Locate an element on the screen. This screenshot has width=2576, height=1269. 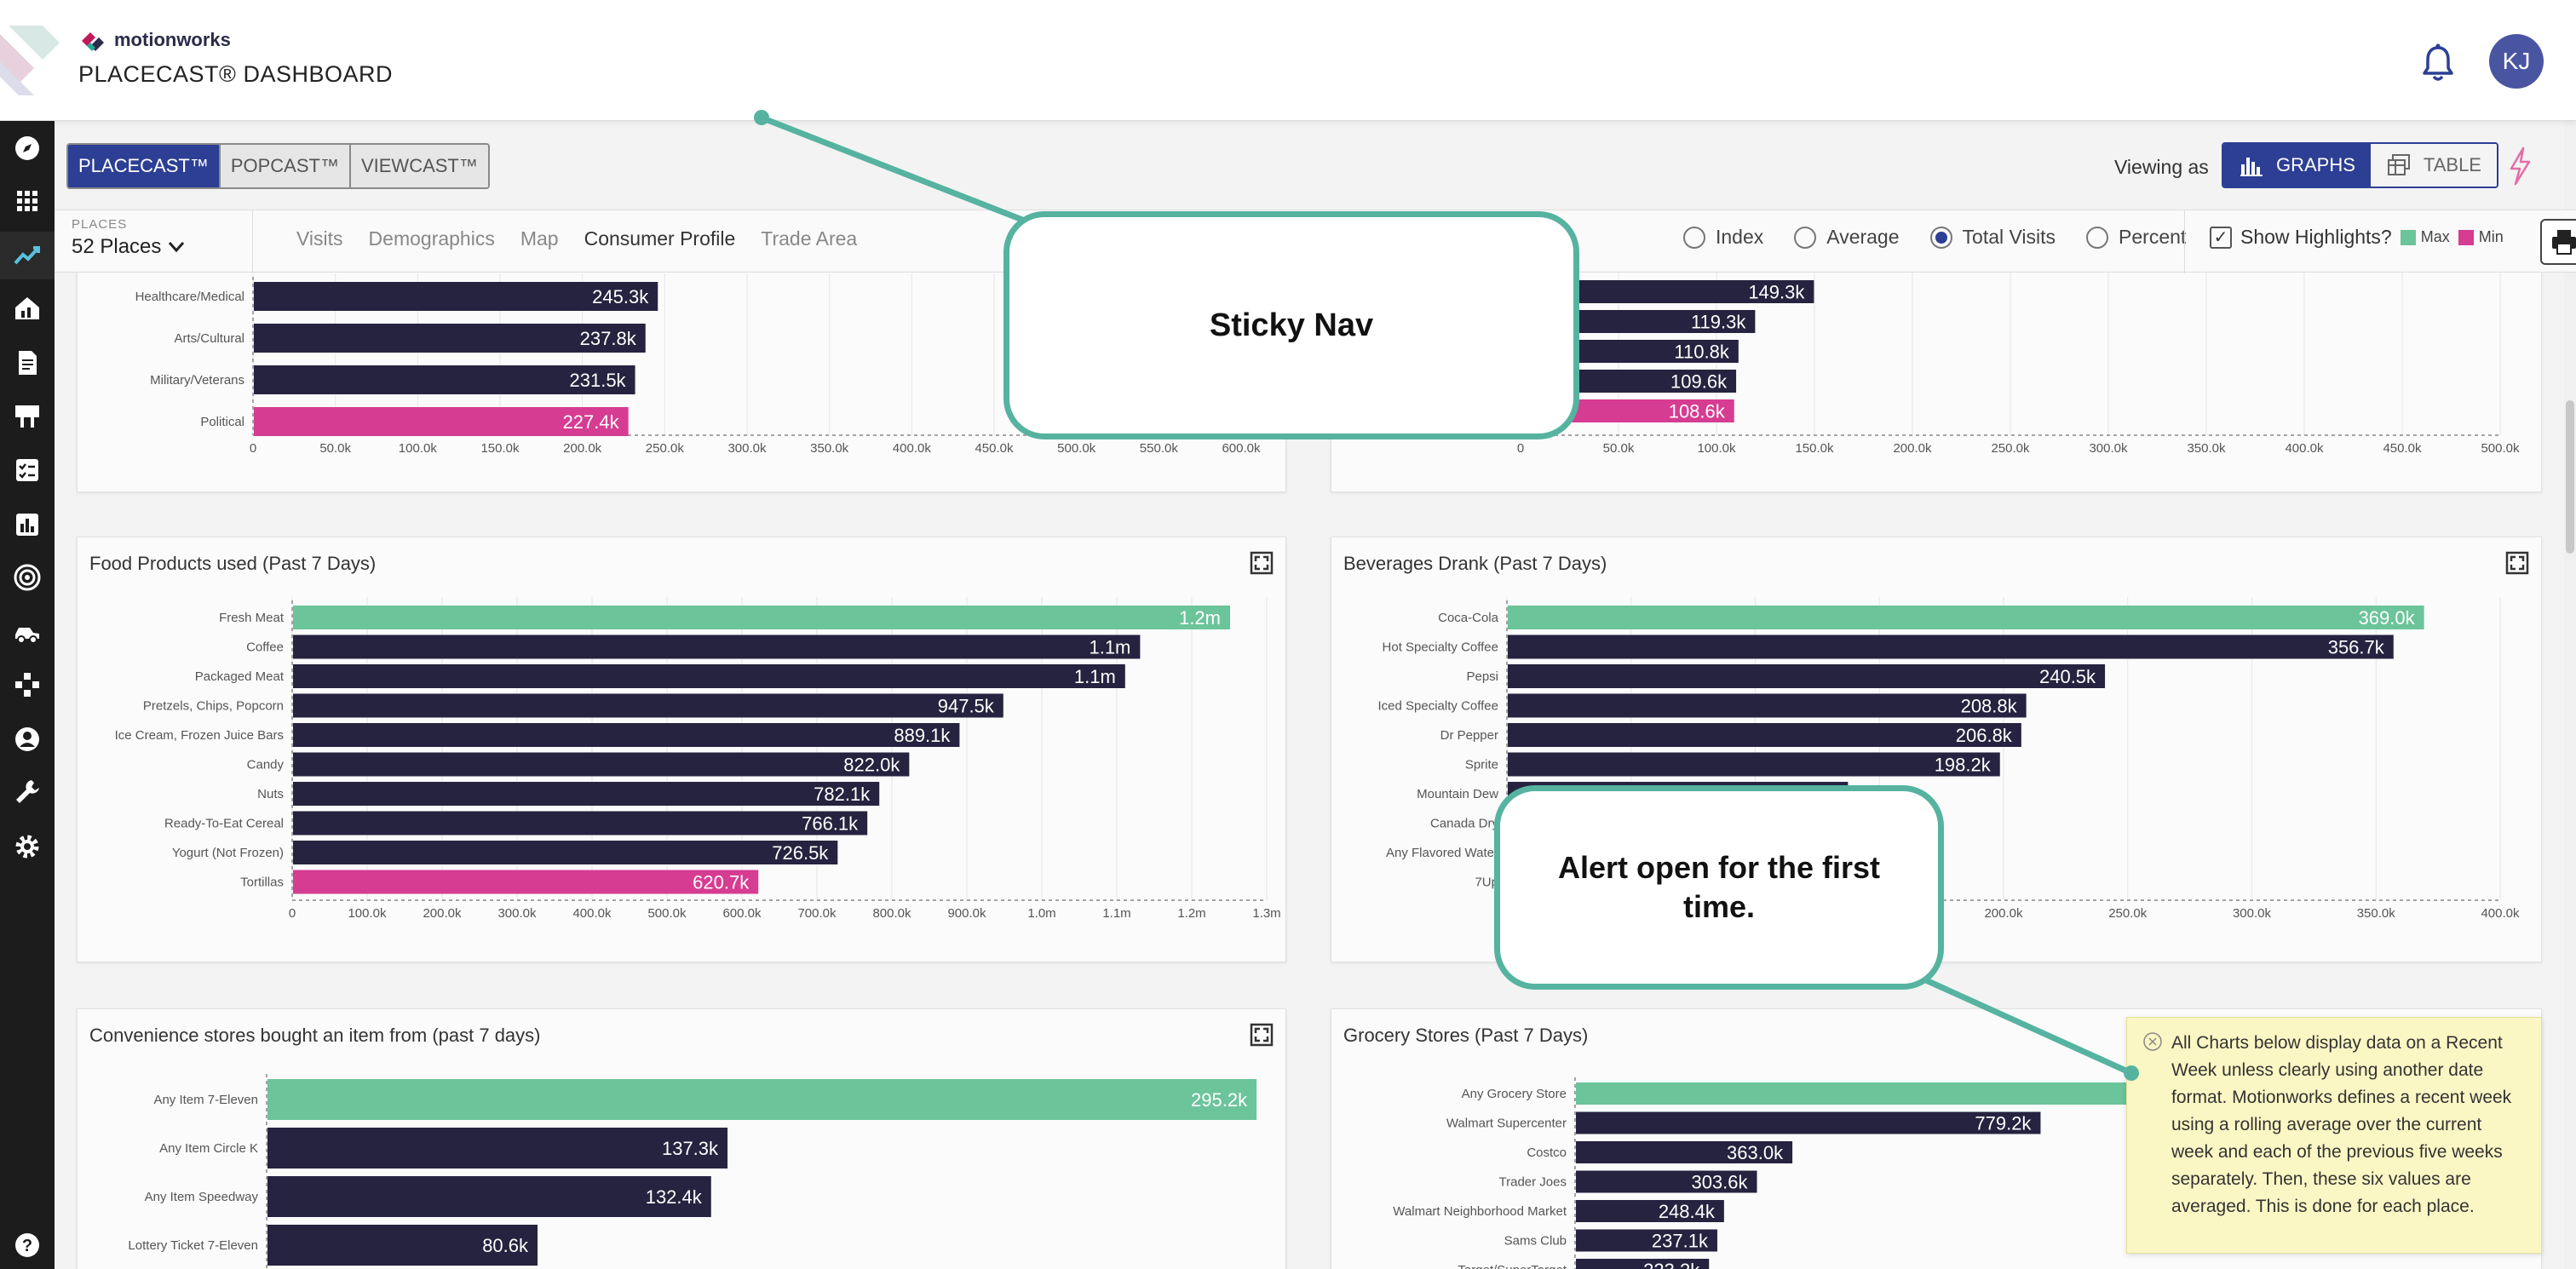
places-selector: PLACES 52 Places is located at coordinates (128, 238).